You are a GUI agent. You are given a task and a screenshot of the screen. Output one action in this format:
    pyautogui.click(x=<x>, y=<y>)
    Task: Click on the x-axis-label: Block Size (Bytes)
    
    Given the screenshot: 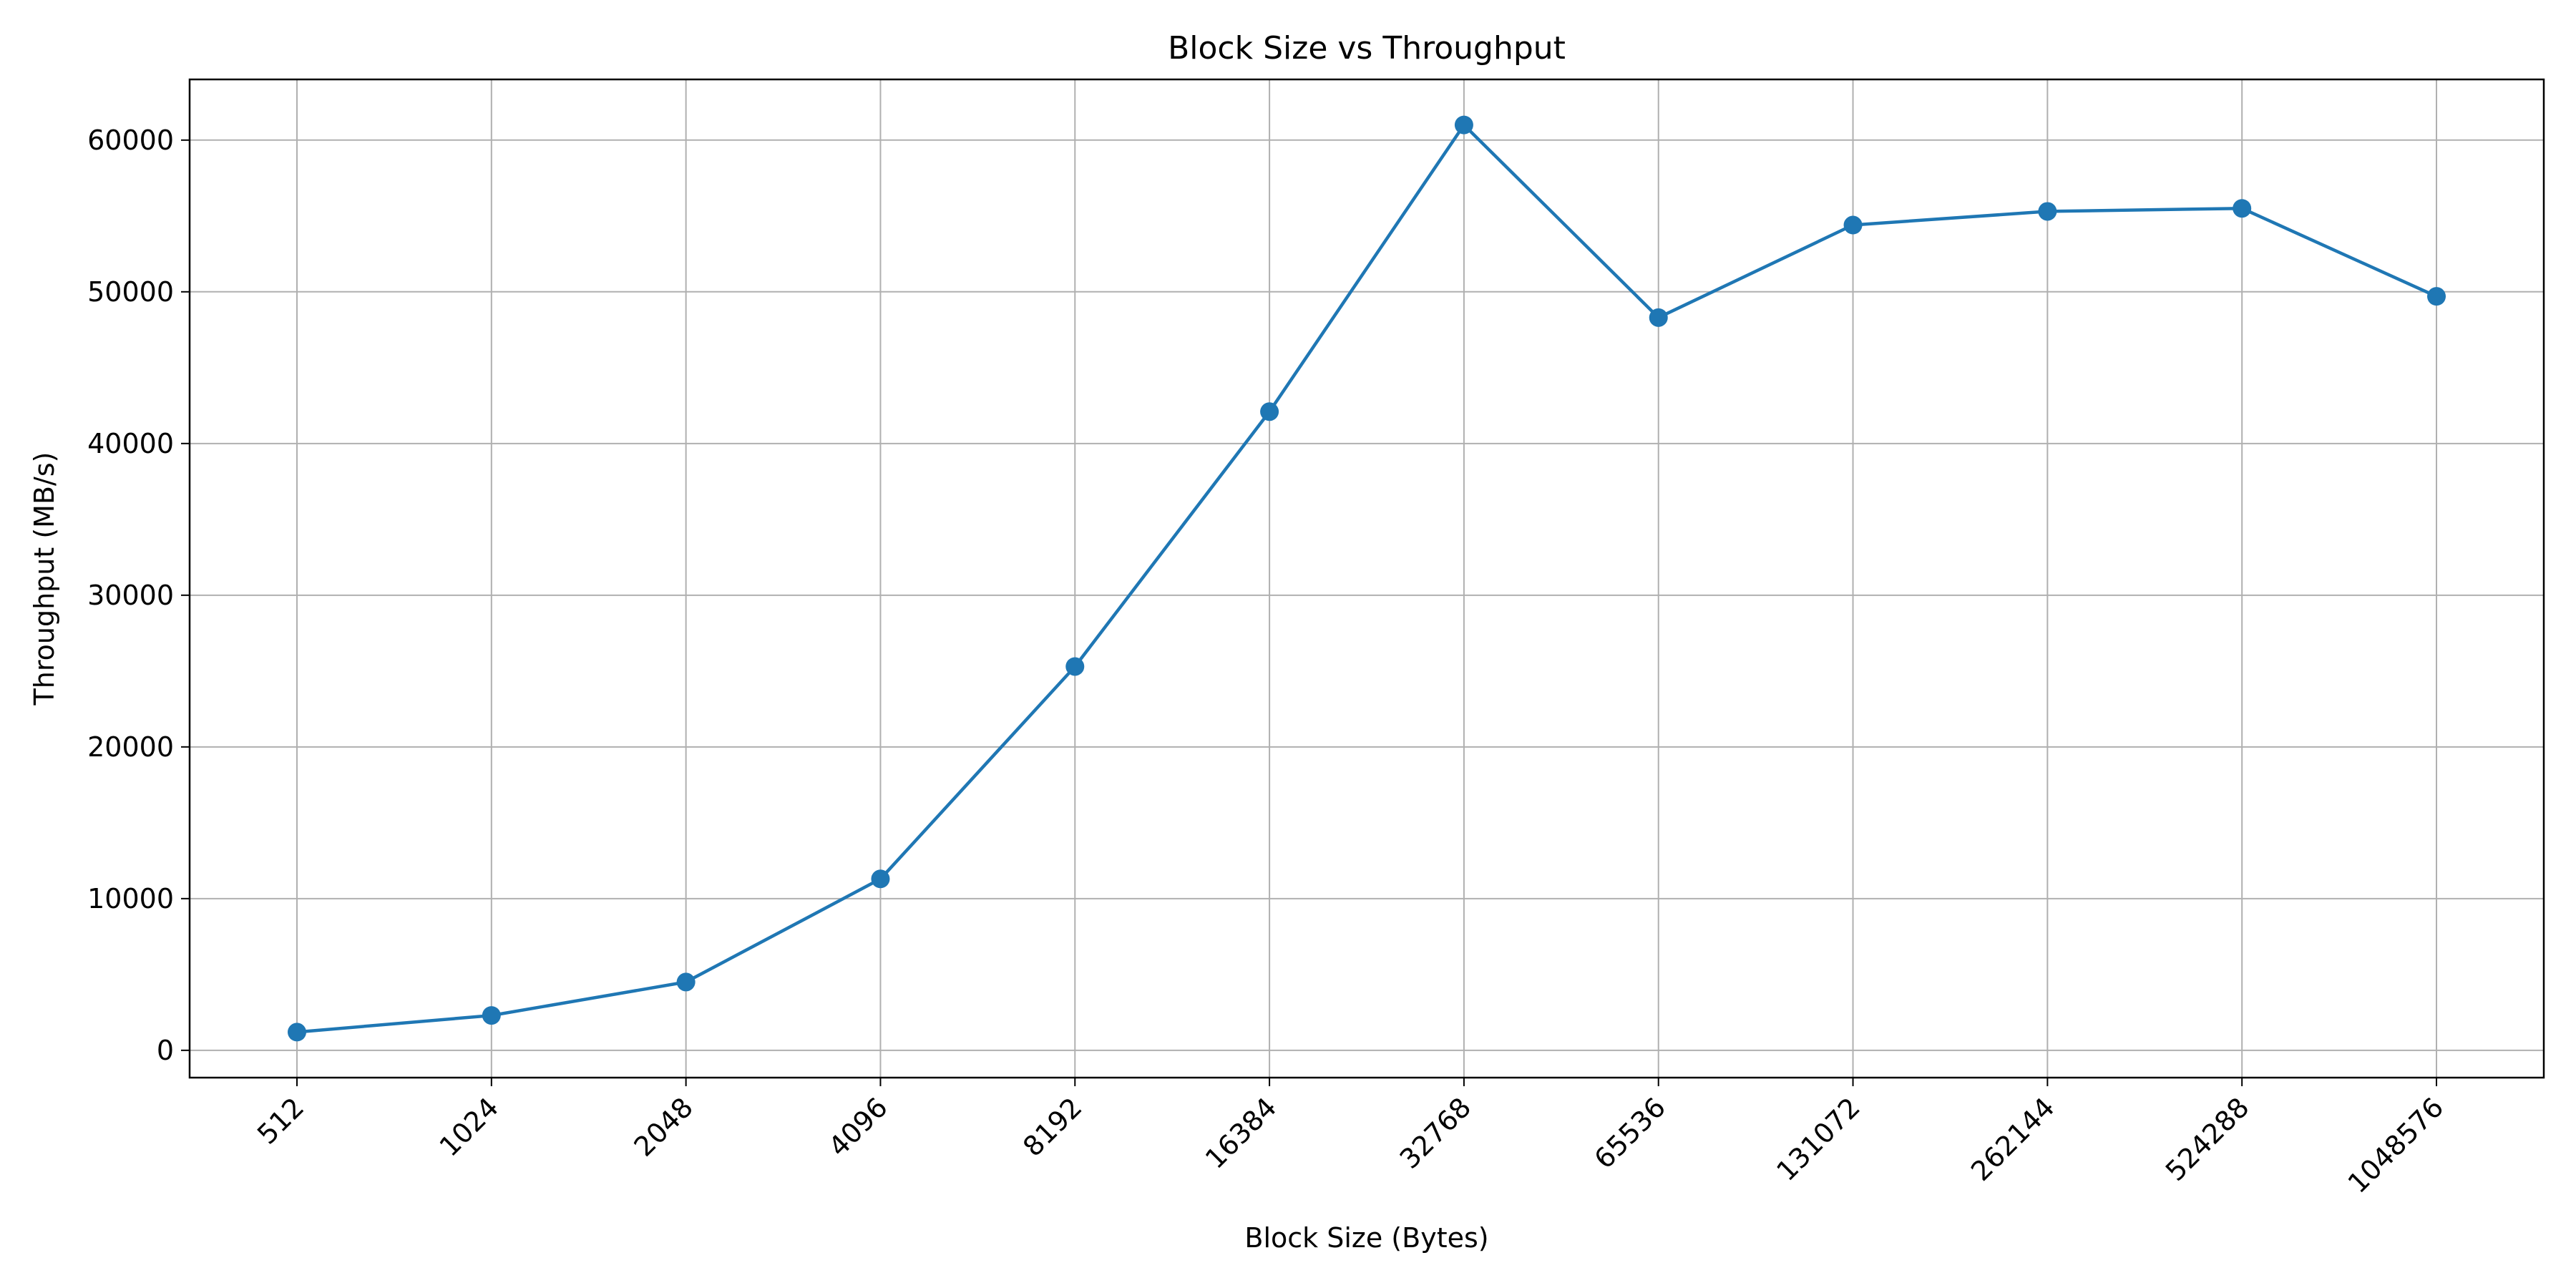 What is the action you would take?
    pyautogui.click(x=1366, y=1238)
    